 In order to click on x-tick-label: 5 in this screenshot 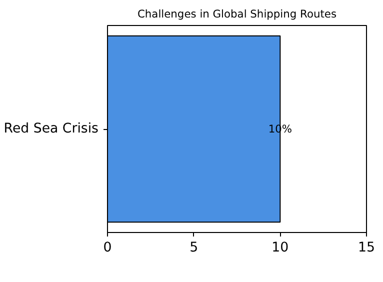, I will do `click(194, 248)`.